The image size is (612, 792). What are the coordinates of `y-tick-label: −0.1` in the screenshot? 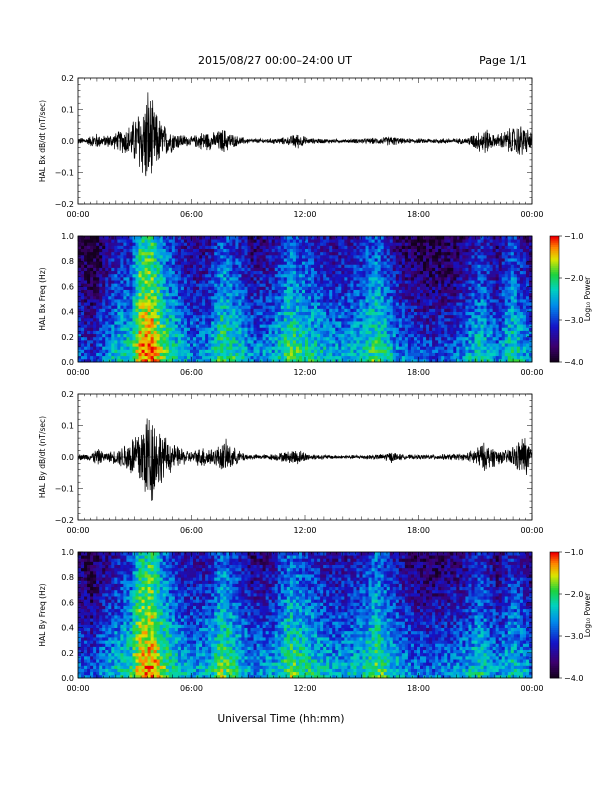 It's located at (64, 173).